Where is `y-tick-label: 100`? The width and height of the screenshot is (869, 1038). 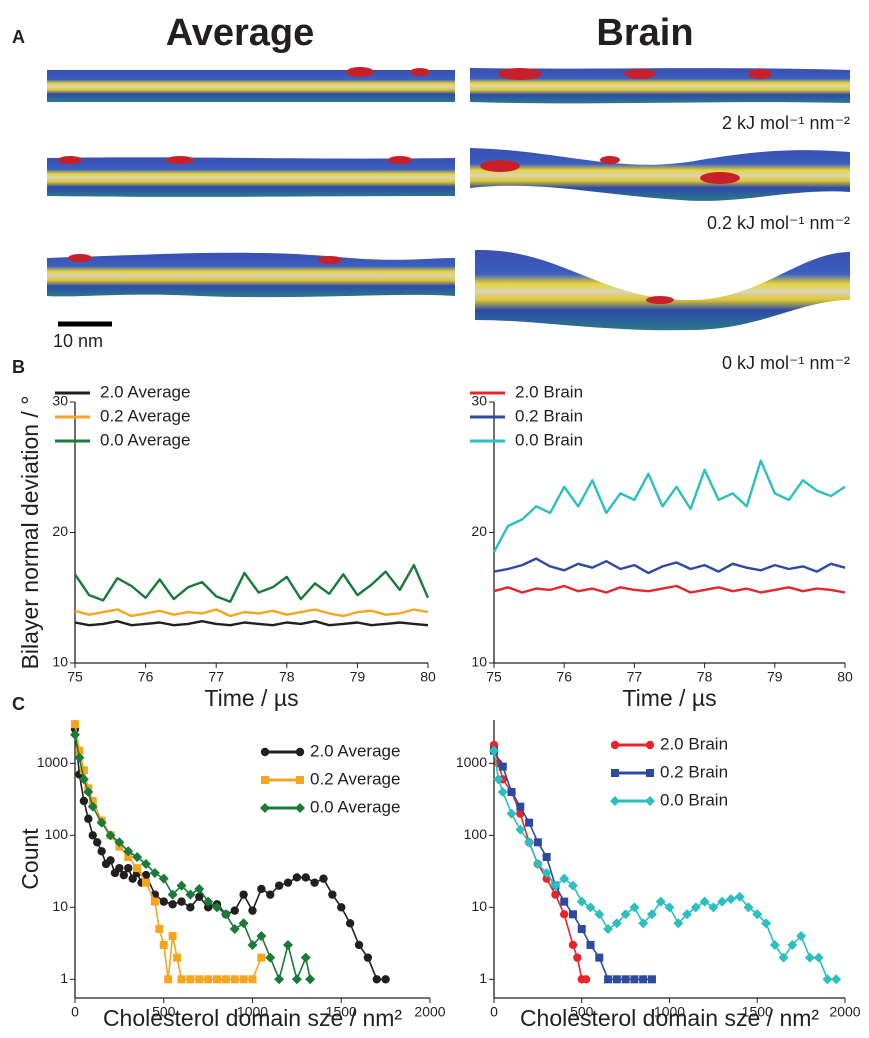
y-tick-label: 100 is located at coordinates (57, 834).